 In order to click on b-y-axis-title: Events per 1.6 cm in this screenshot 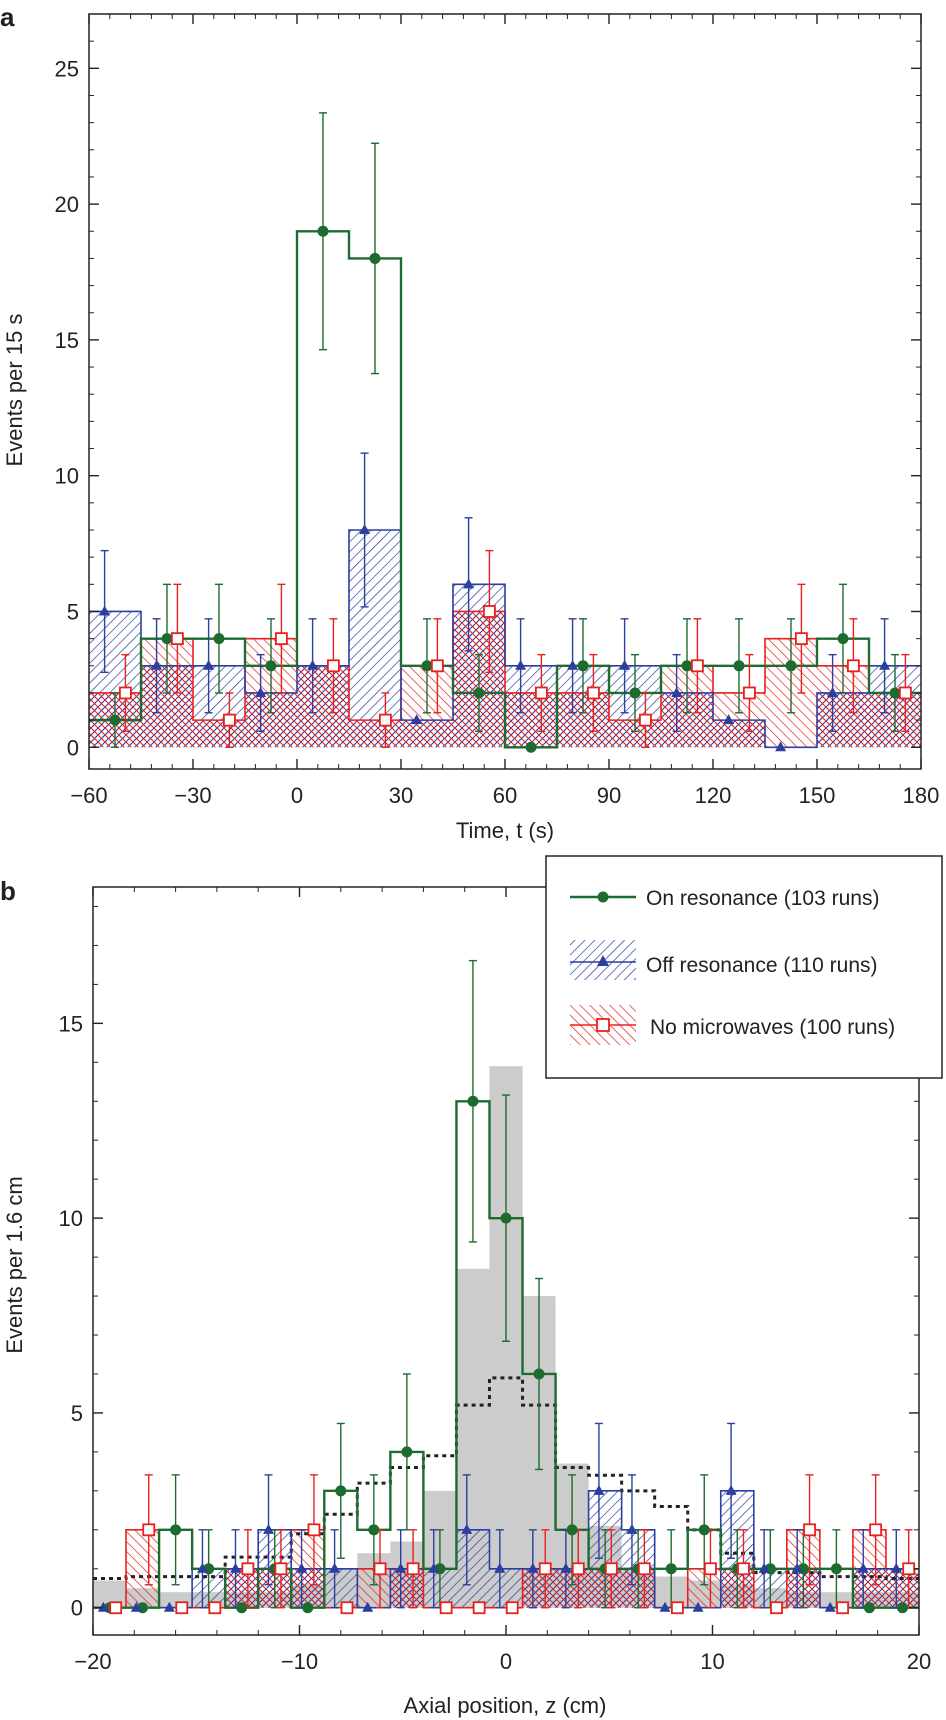, I will do `click(14, 1264)`.